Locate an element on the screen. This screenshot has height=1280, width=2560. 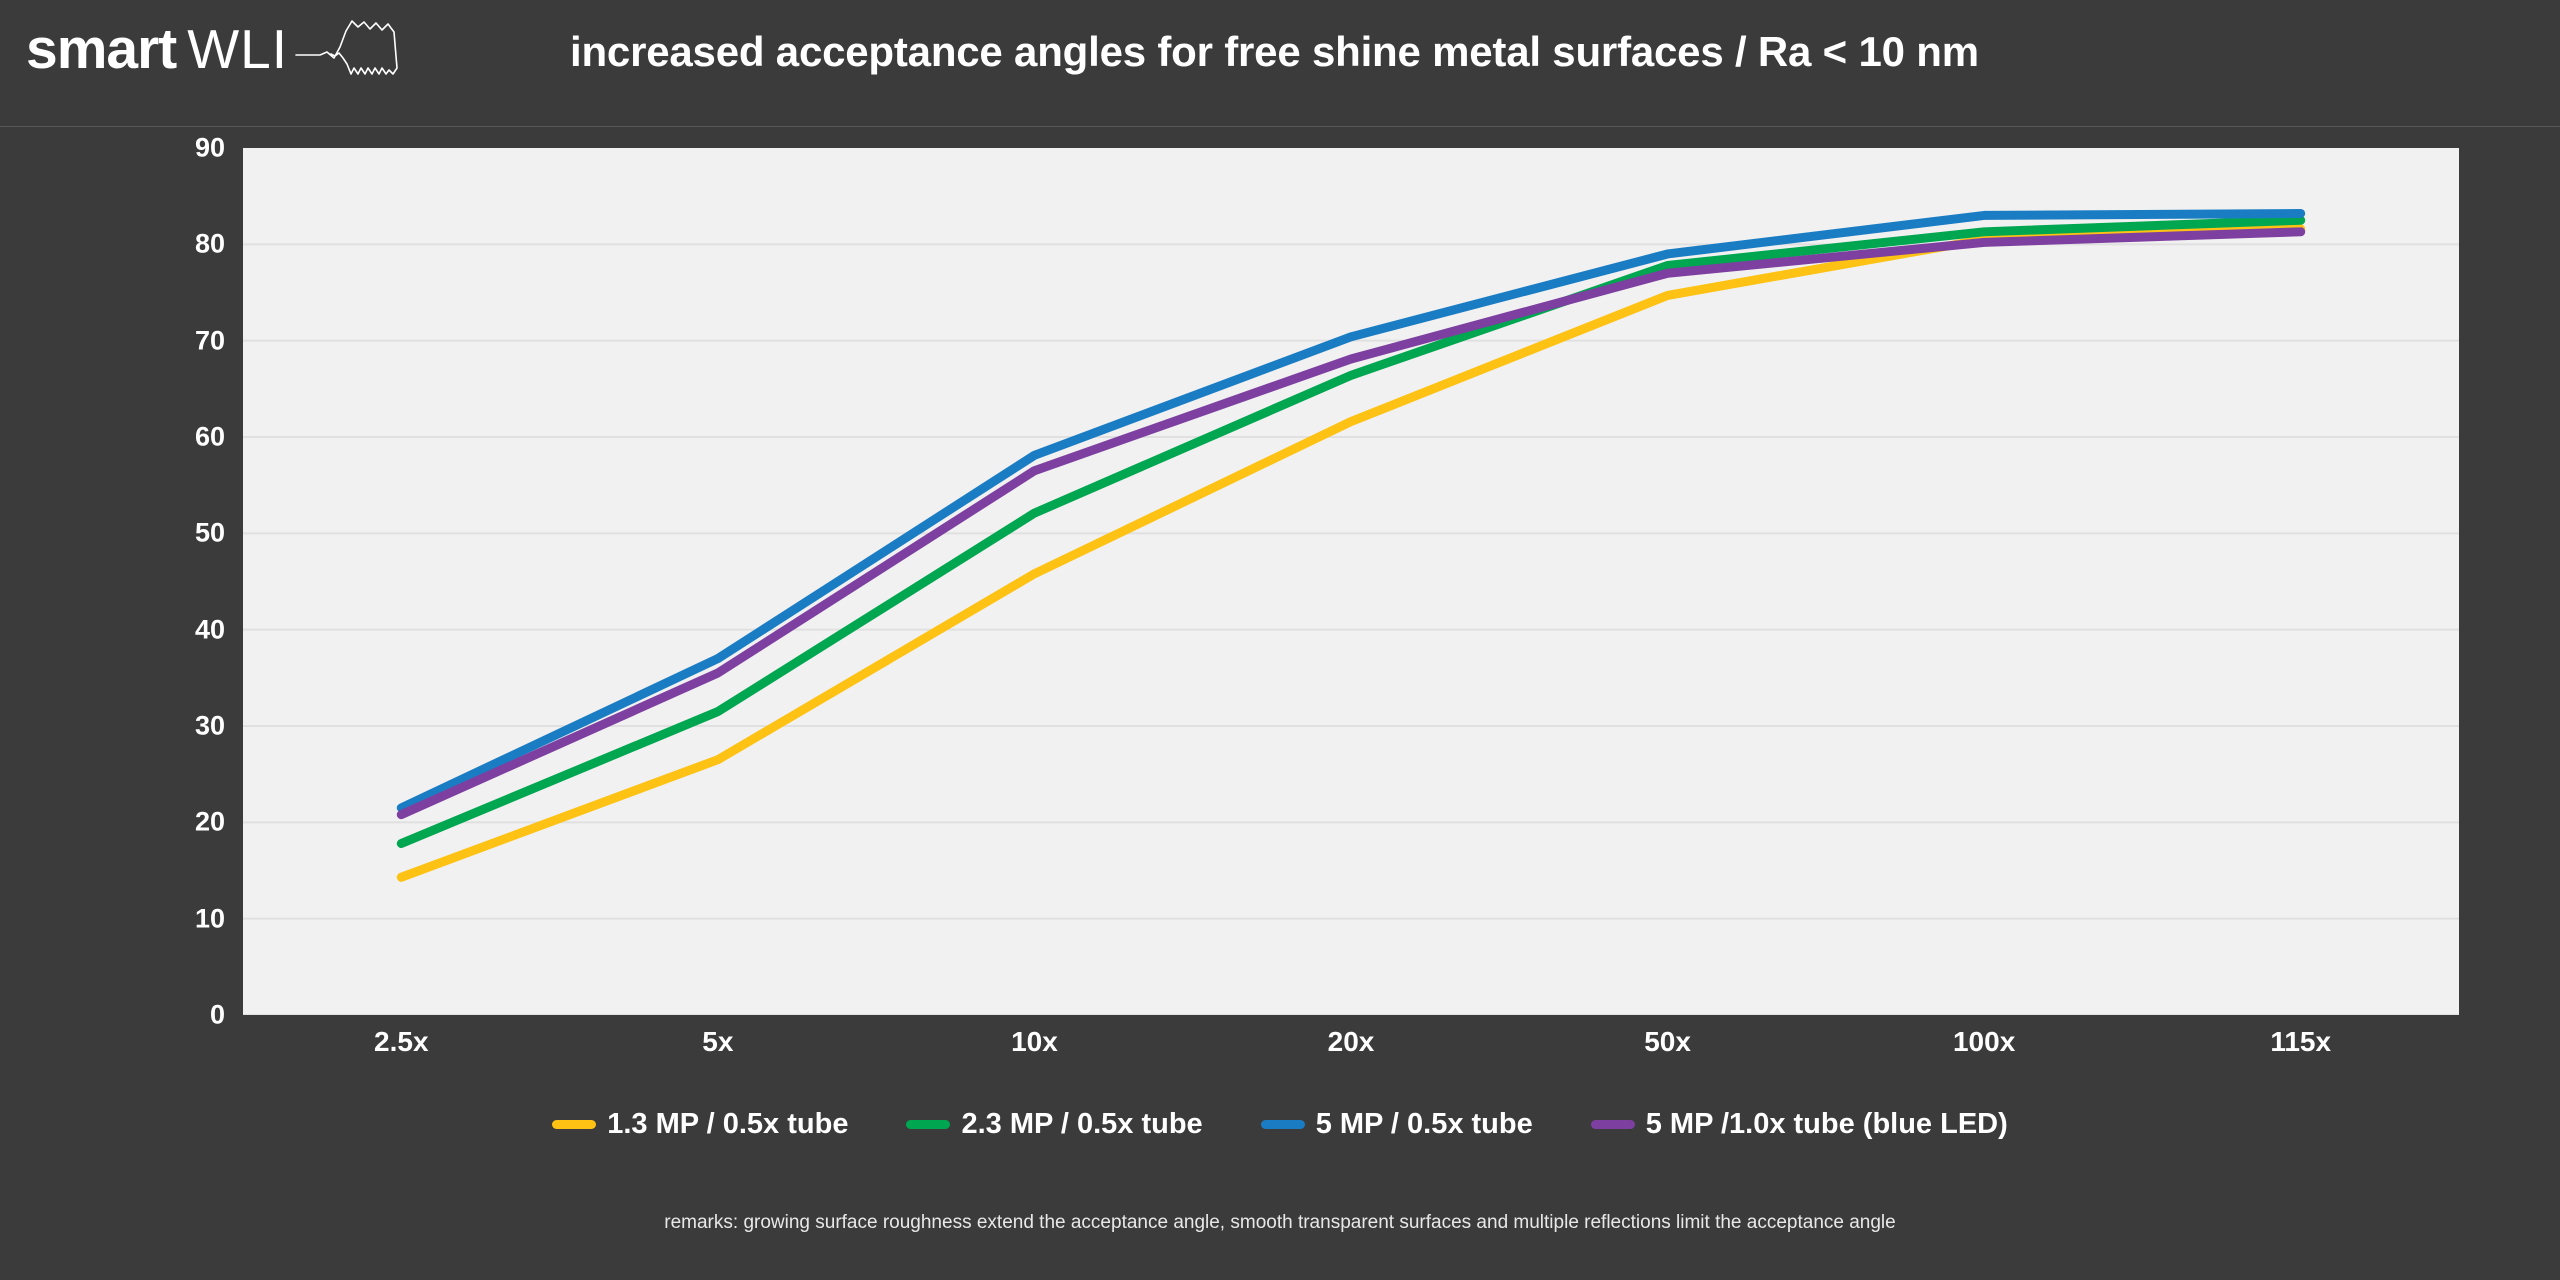
y-tick-label: 80 is located at coordinates (209, 243).